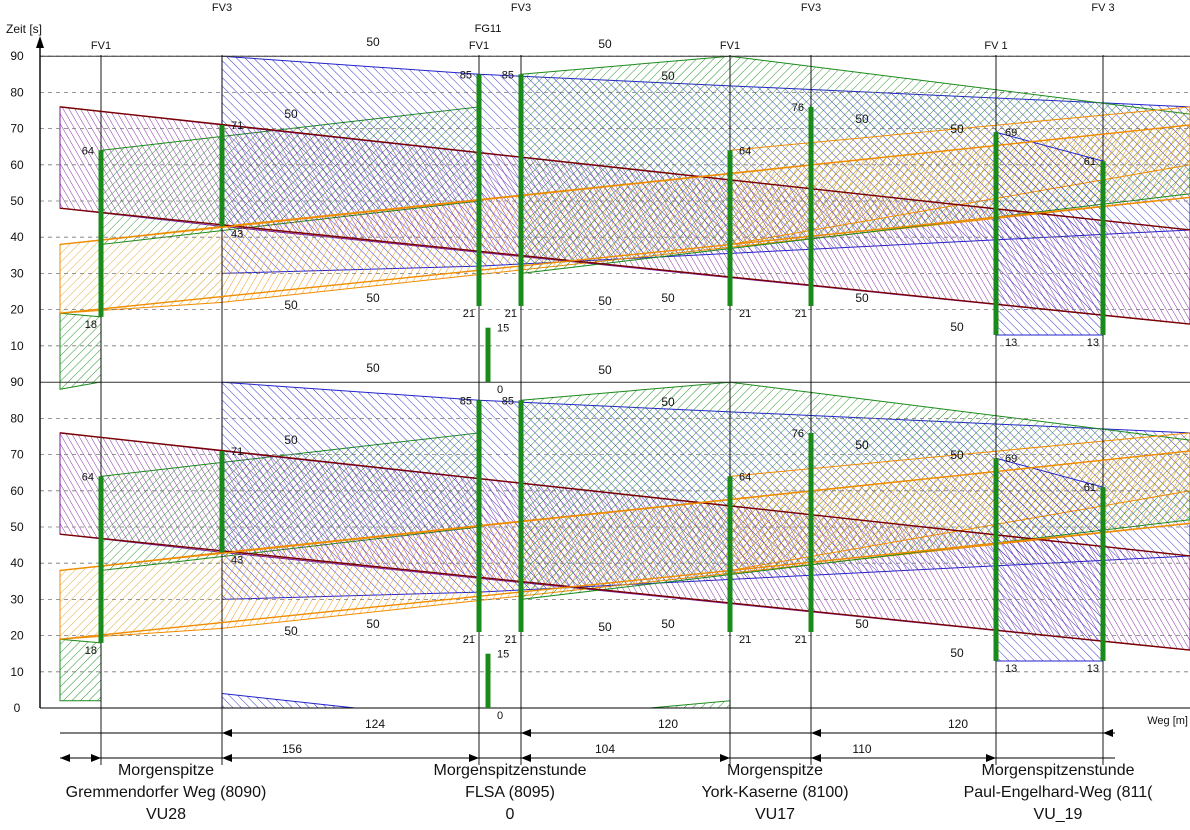  What do you see at coordinates (17, 563) in the screenshot?
I see `y-tick-label: 40` at bounding box center [17, 563].